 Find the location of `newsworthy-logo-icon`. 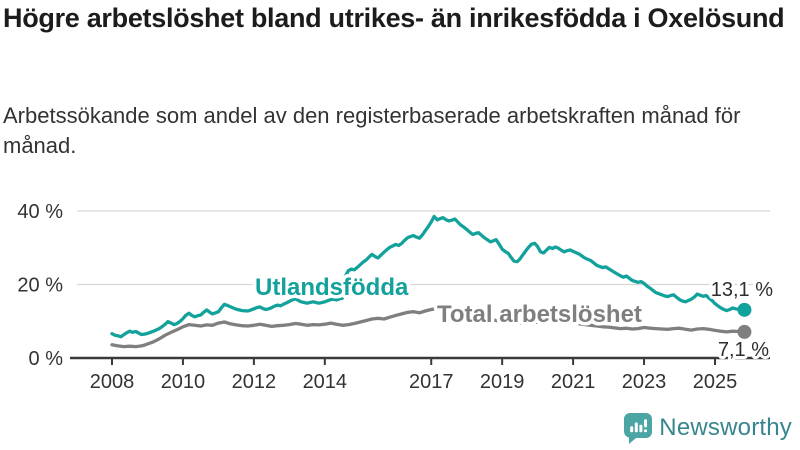

newsworthy-logo-icon is located at coordinates (638, 428).